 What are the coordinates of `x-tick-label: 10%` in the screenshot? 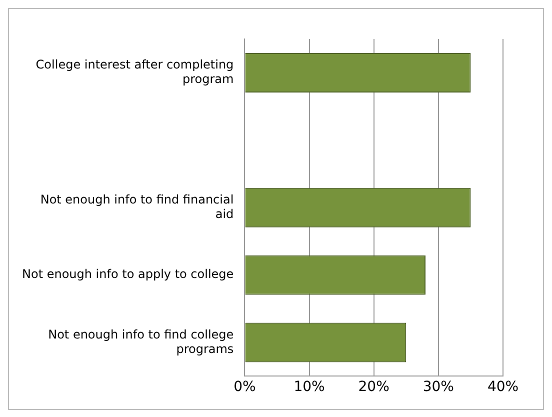 It's located at (309, 387).